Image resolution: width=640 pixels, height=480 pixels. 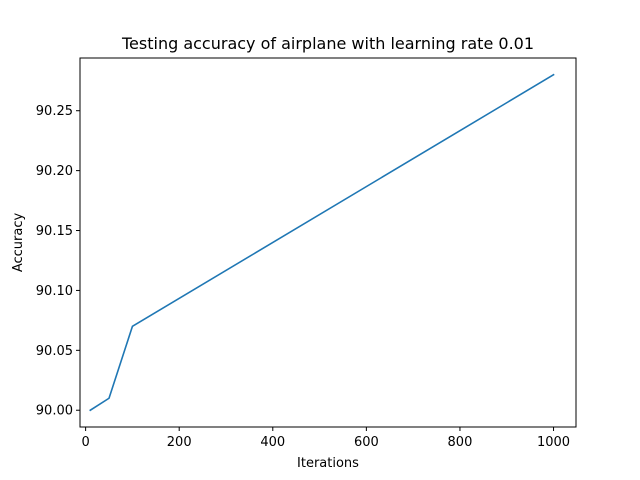 I want to click on y-tick-label: 90.25, so click(x=54, y=111).